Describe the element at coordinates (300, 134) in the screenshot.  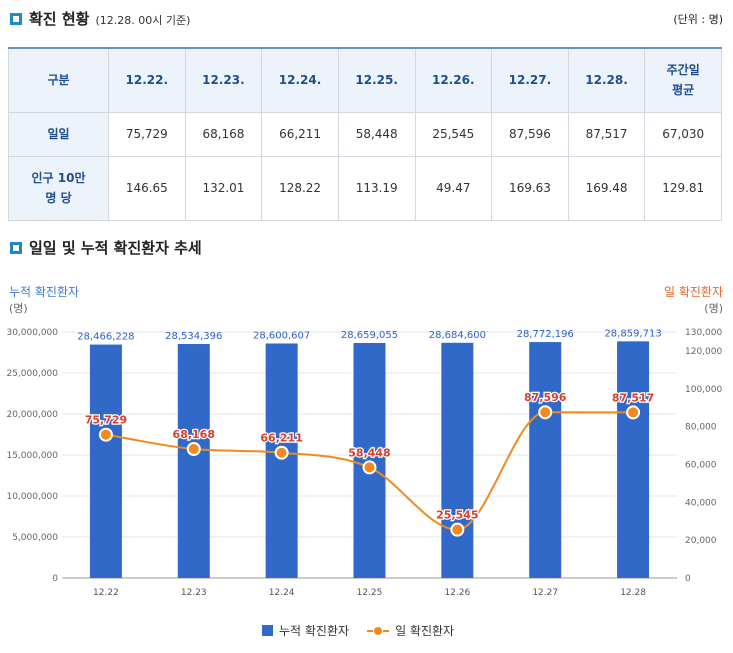
I see `table-cell: 66,211` at that location.